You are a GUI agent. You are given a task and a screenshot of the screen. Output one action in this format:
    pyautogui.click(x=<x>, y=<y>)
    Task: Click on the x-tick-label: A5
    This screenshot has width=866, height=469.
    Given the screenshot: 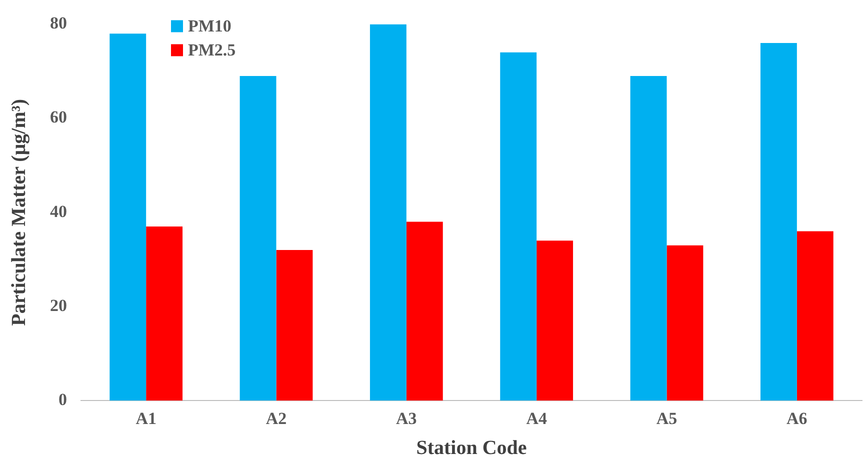 What is the action you would take?
    pyautogui.click(x=667, y=418)
    